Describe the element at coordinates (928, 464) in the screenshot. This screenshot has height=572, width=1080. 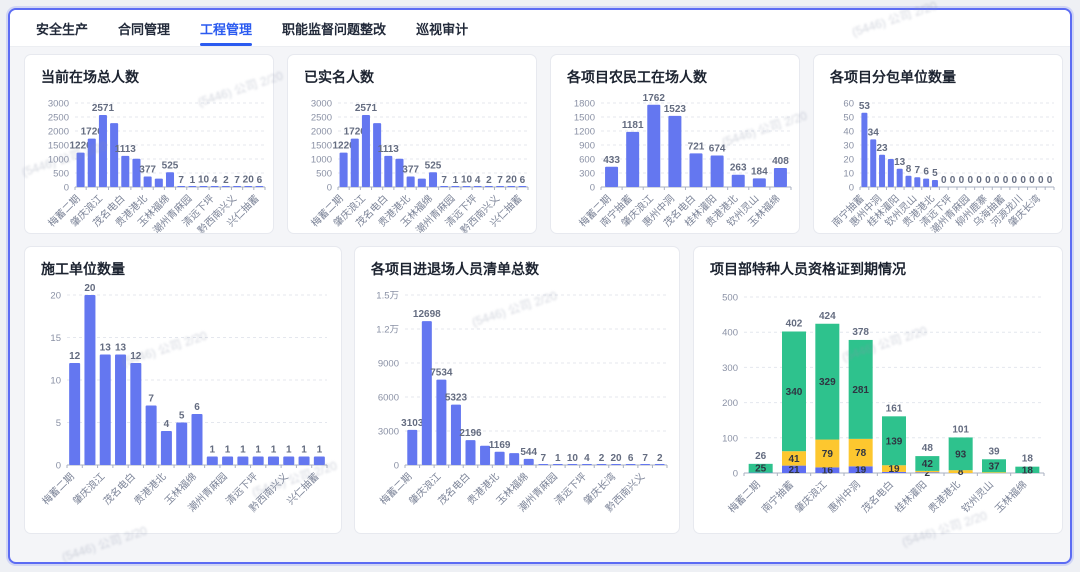
I see `svg-text: 42` at that location.